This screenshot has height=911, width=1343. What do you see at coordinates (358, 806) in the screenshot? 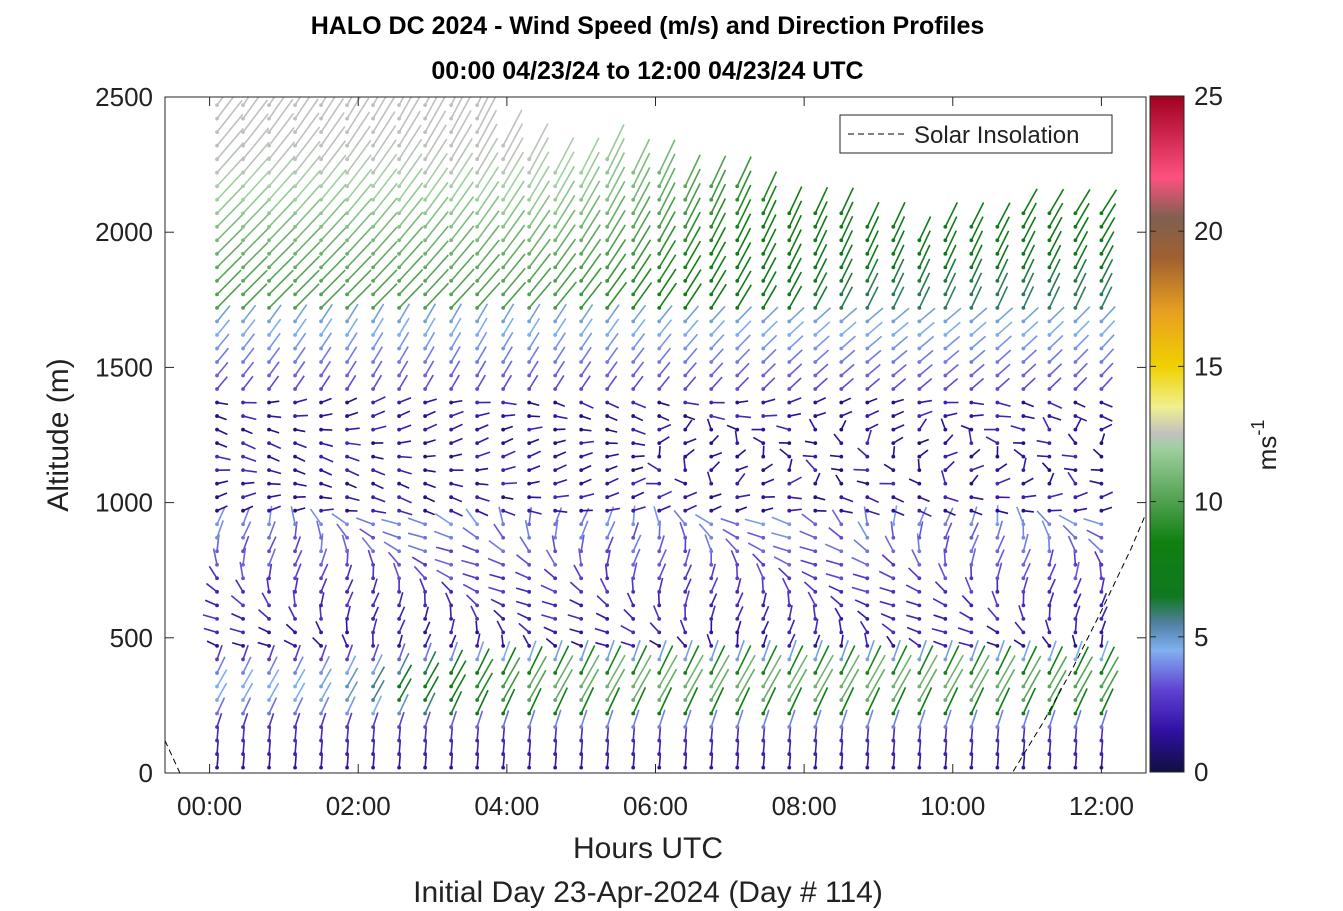
I see `x-tick-label: 02:00` at bounding box center [358, 806].